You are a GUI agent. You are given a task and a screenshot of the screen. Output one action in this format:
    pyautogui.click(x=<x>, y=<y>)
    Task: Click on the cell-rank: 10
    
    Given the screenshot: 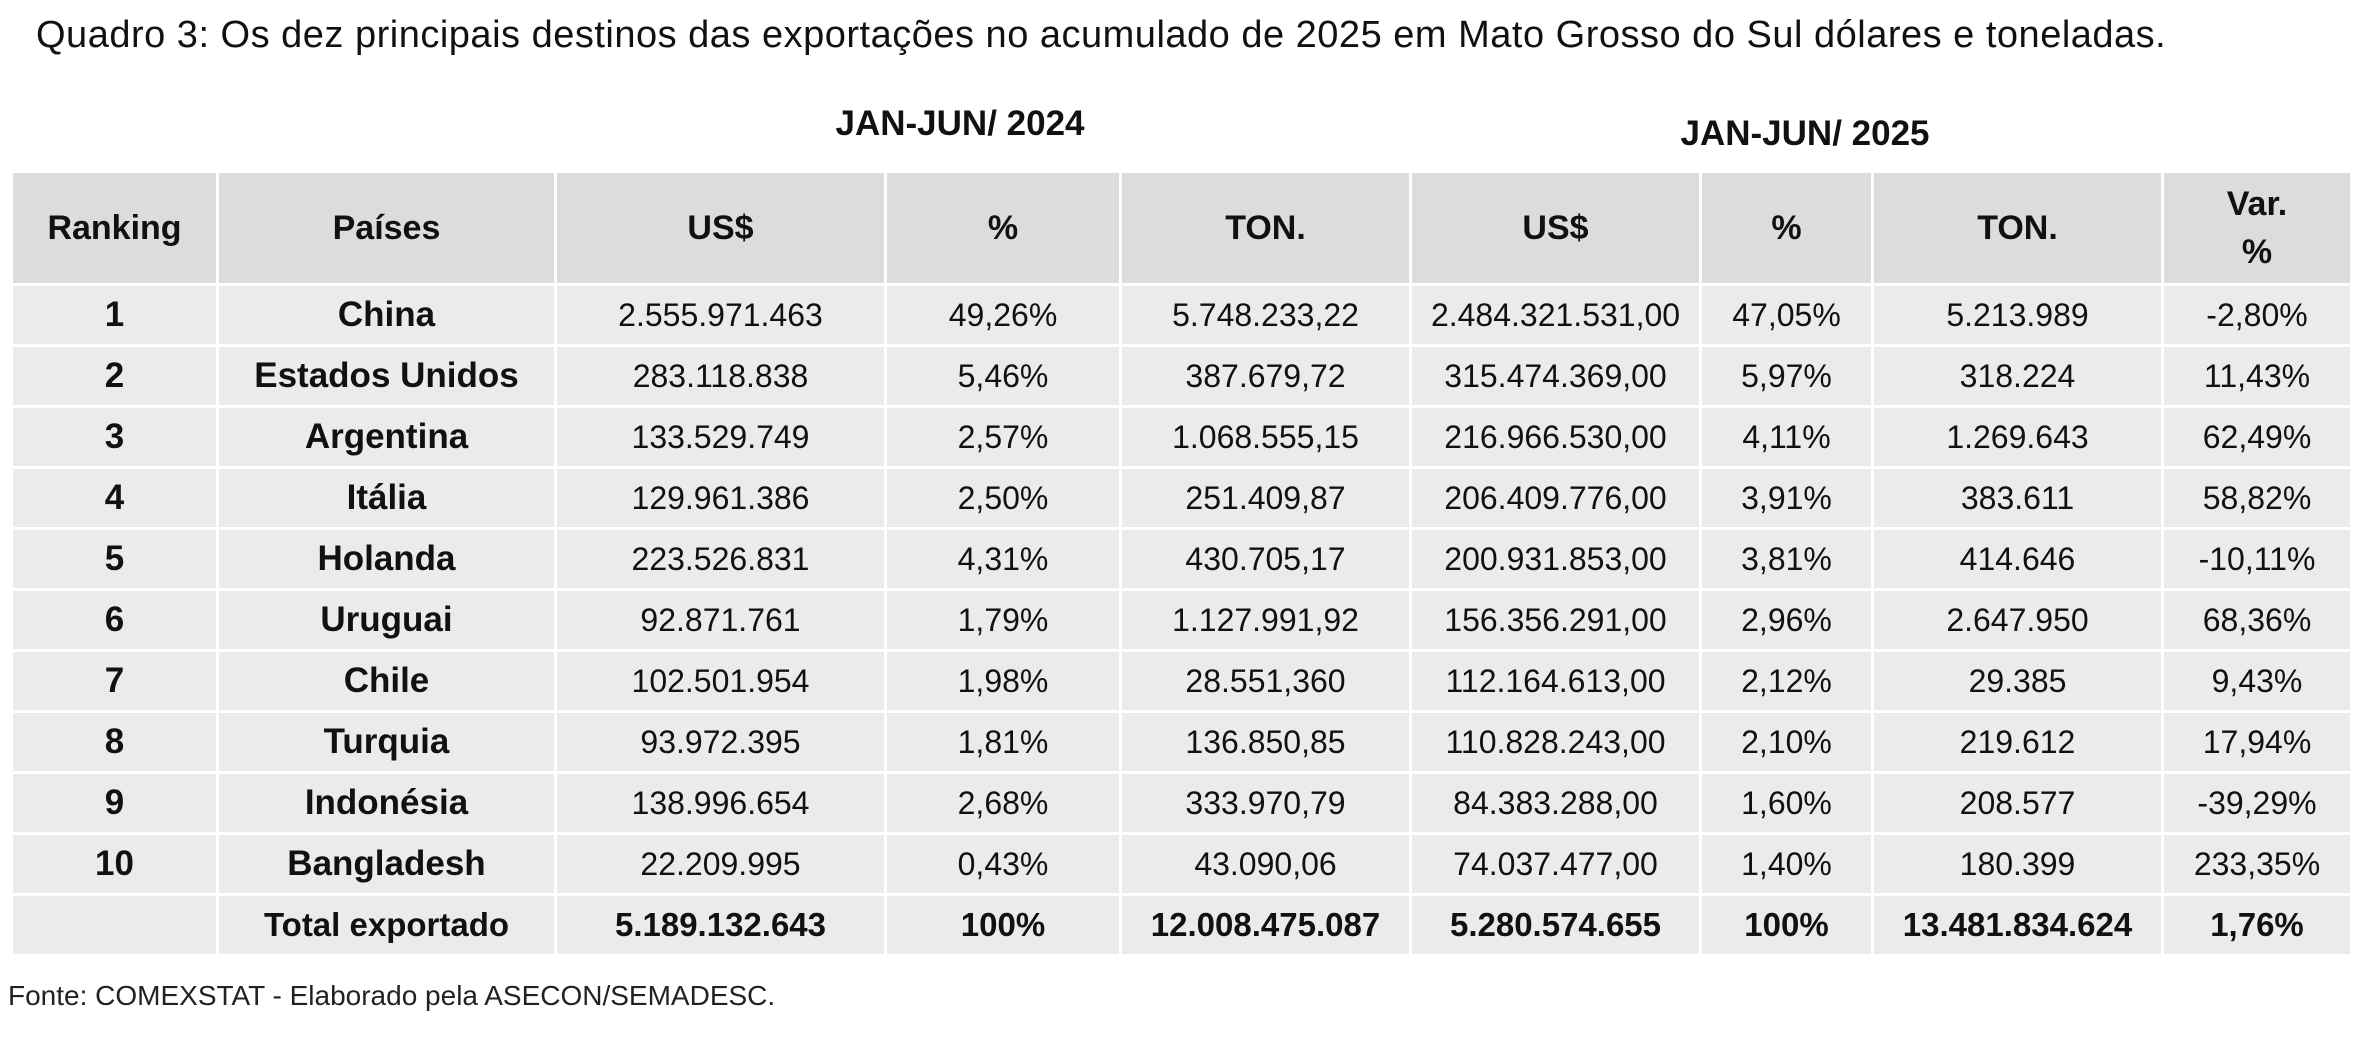 What is the action you would take?
    pyautogui.click(x=114, y=863)
    